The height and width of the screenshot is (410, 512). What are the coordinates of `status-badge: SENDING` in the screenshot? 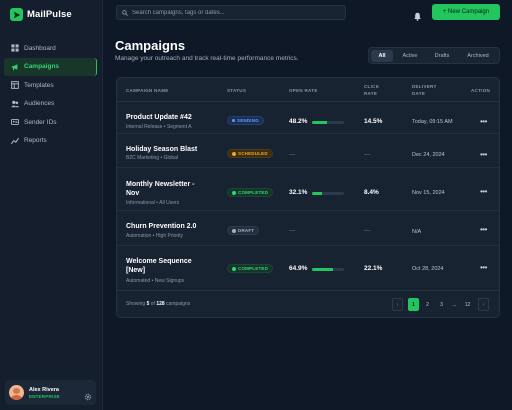 It's located at (245, 120).